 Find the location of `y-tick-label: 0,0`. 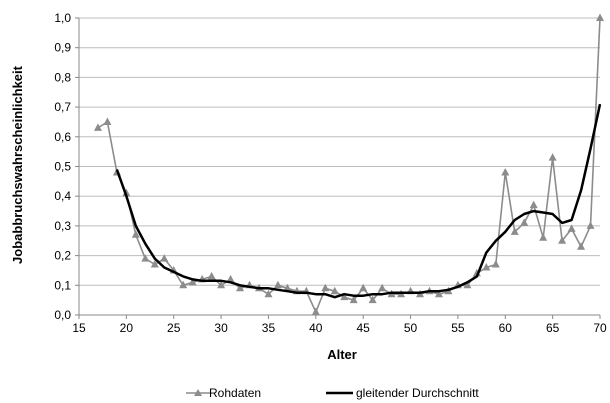

y-tick-label: 0,0 is located at coordinates (62, 315).